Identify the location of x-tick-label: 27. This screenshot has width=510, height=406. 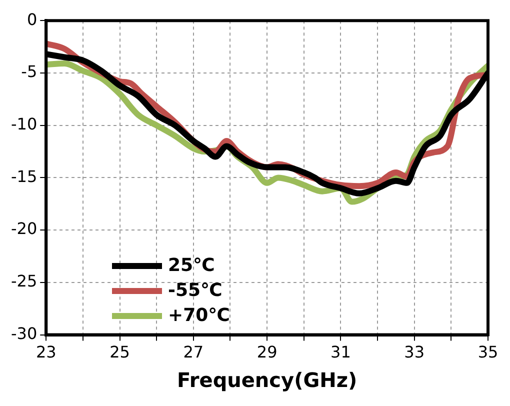
(193, 352).